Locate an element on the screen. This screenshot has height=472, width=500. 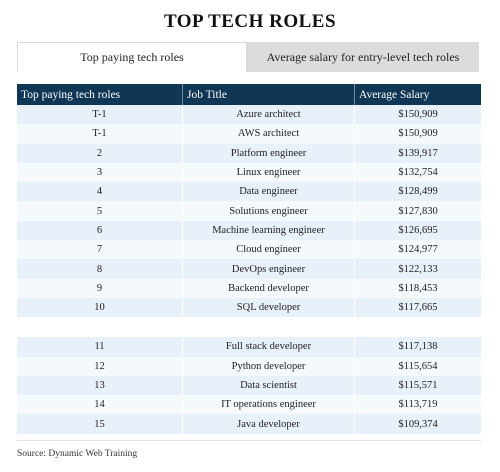
table-row: 12 Python developer $115,654 is located at coordinates (249, 366).